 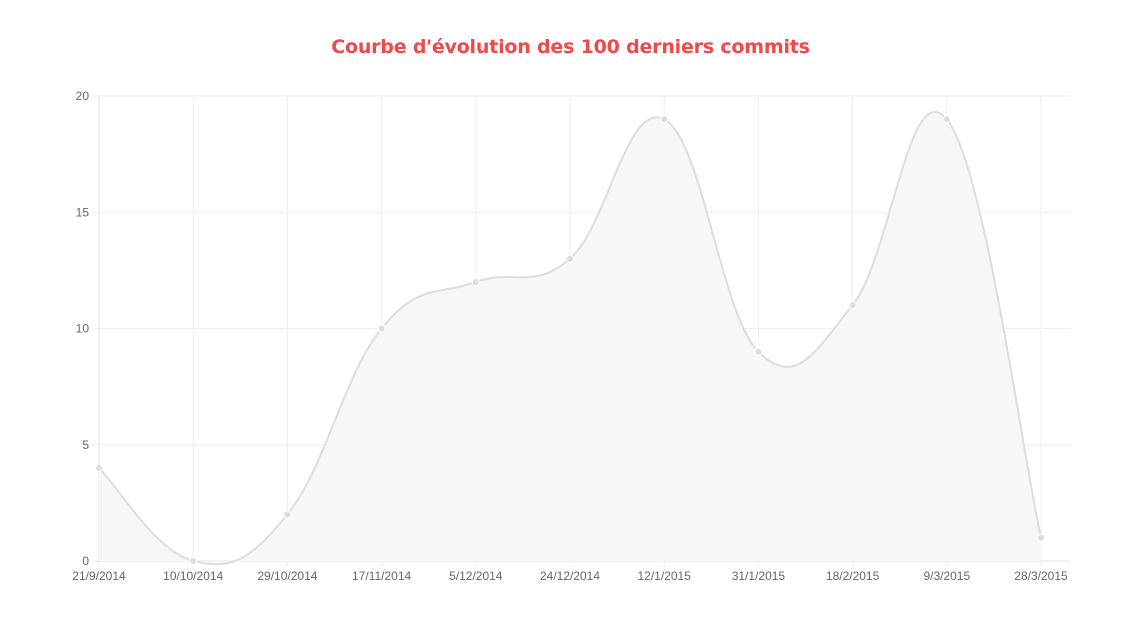 I want to click on x-tick-label: 17/11/2014, so click(x=381, y=576).